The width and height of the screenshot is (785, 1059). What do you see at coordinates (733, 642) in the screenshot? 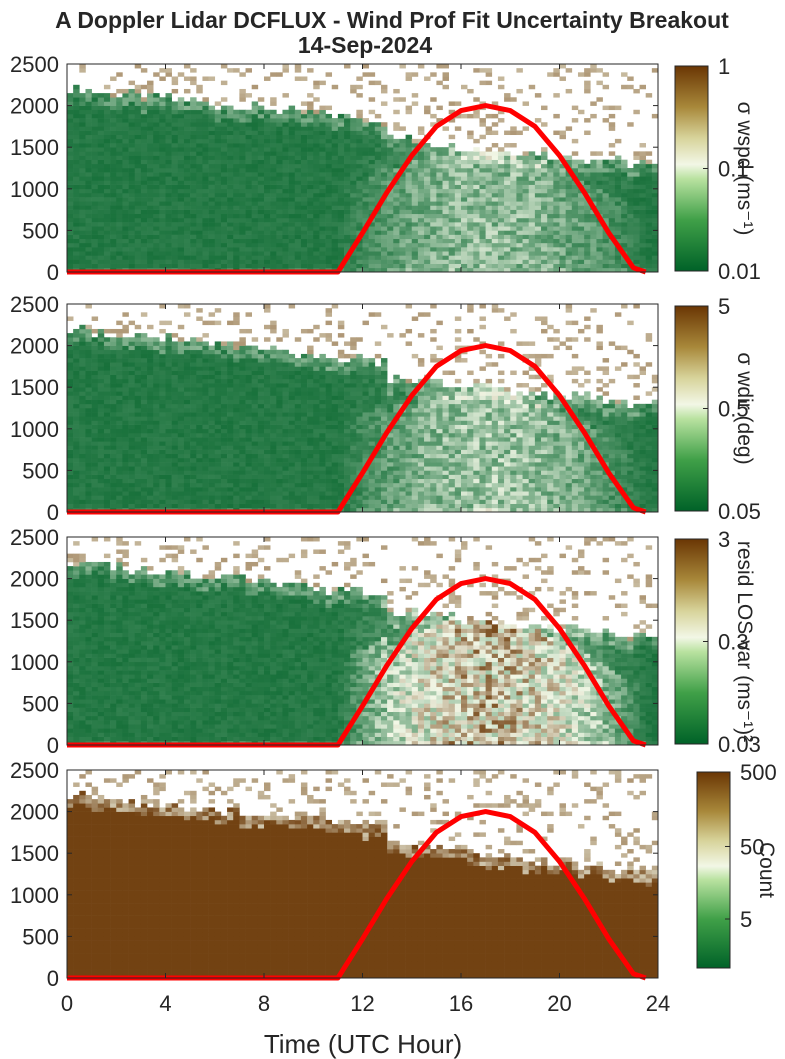
I see `colorbar-tick-label: 0.3` at bounding box center [733, 642].